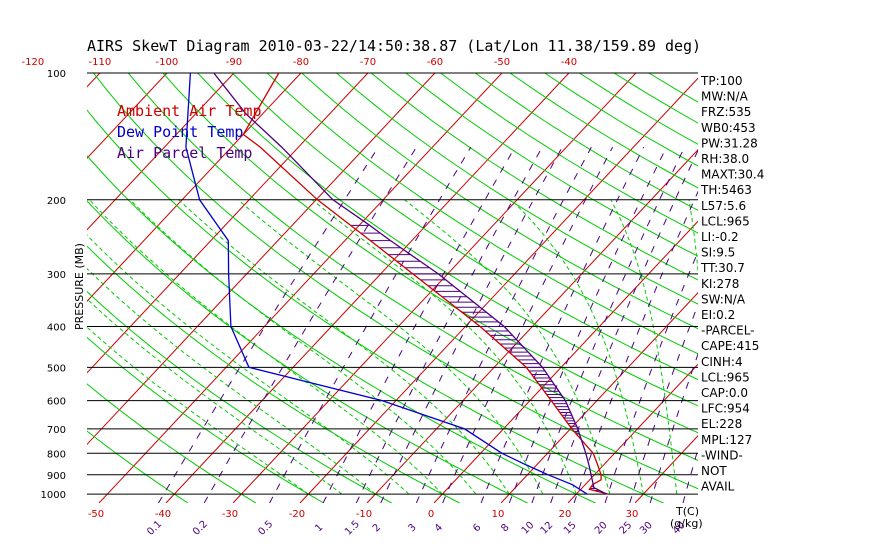  I want to click on pressure-tick-label: 100, so click(56, 74).